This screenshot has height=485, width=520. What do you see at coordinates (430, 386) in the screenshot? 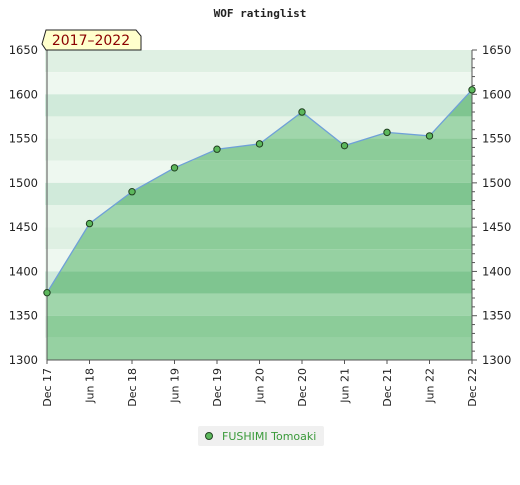
I see `x-tick-label: Jun 22` at bounding box center [430, 386].